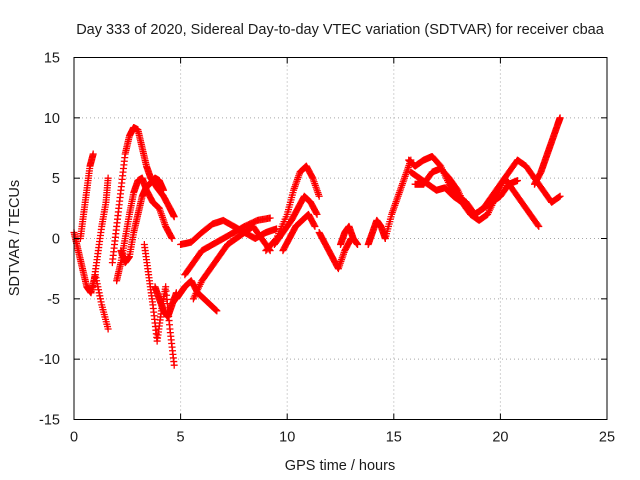 The height and width of the screenshot is (480, 640). I want to click on y-tick-label: 5, so click(56, 179).